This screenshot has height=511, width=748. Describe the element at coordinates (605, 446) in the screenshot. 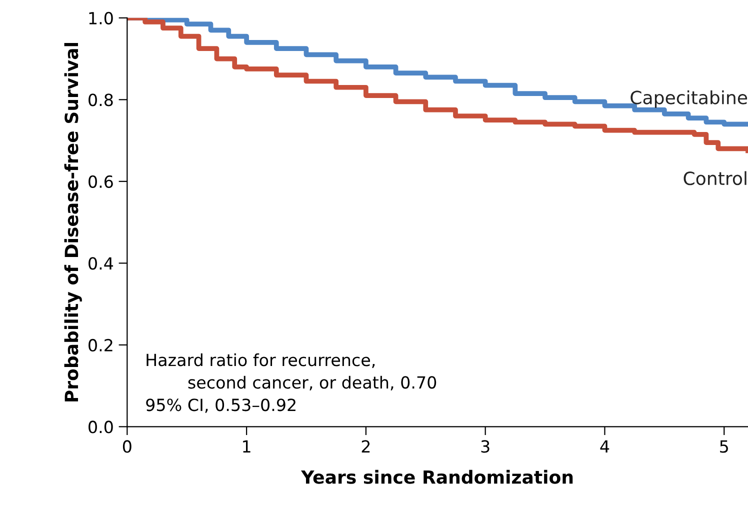

I see `x-tick-label: 4` at that location.